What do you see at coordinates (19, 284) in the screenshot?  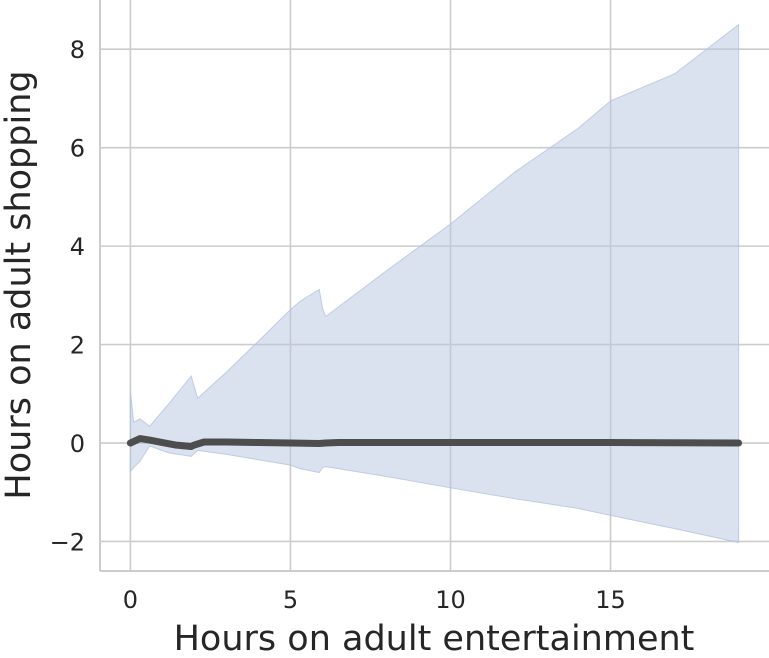 I see `y-axis-label: Hours on adult shopping` at bounding box center [19, 284].